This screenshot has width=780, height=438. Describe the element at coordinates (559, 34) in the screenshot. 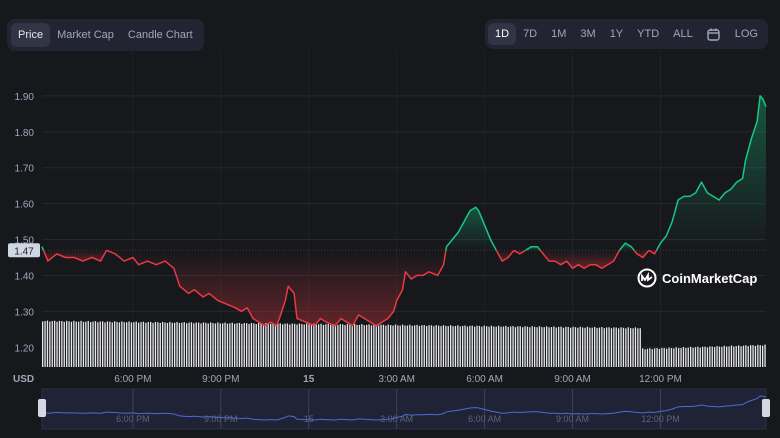

I see `range-1m: 1M` at that location.